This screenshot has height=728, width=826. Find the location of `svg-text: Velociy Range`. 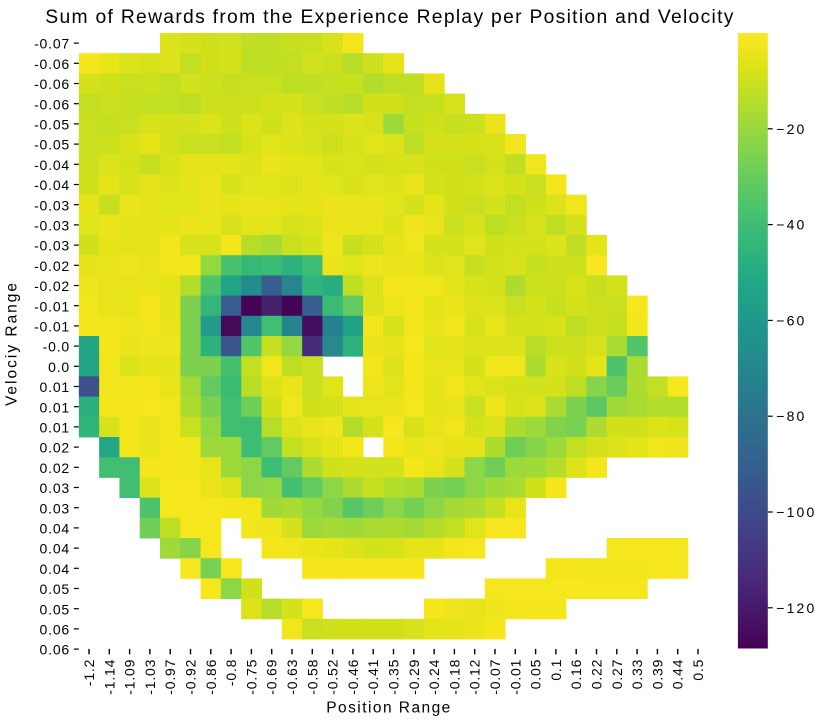

svg-text: Velociy Range is located at coordinates (12, 343).